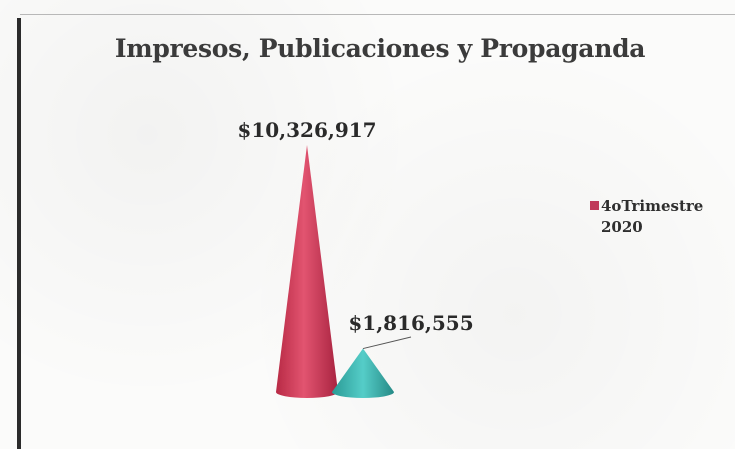  What do you see at coordinates (594, 205) in the screenshot?
I see `legend-swatch` at bounding box center [594, 205].